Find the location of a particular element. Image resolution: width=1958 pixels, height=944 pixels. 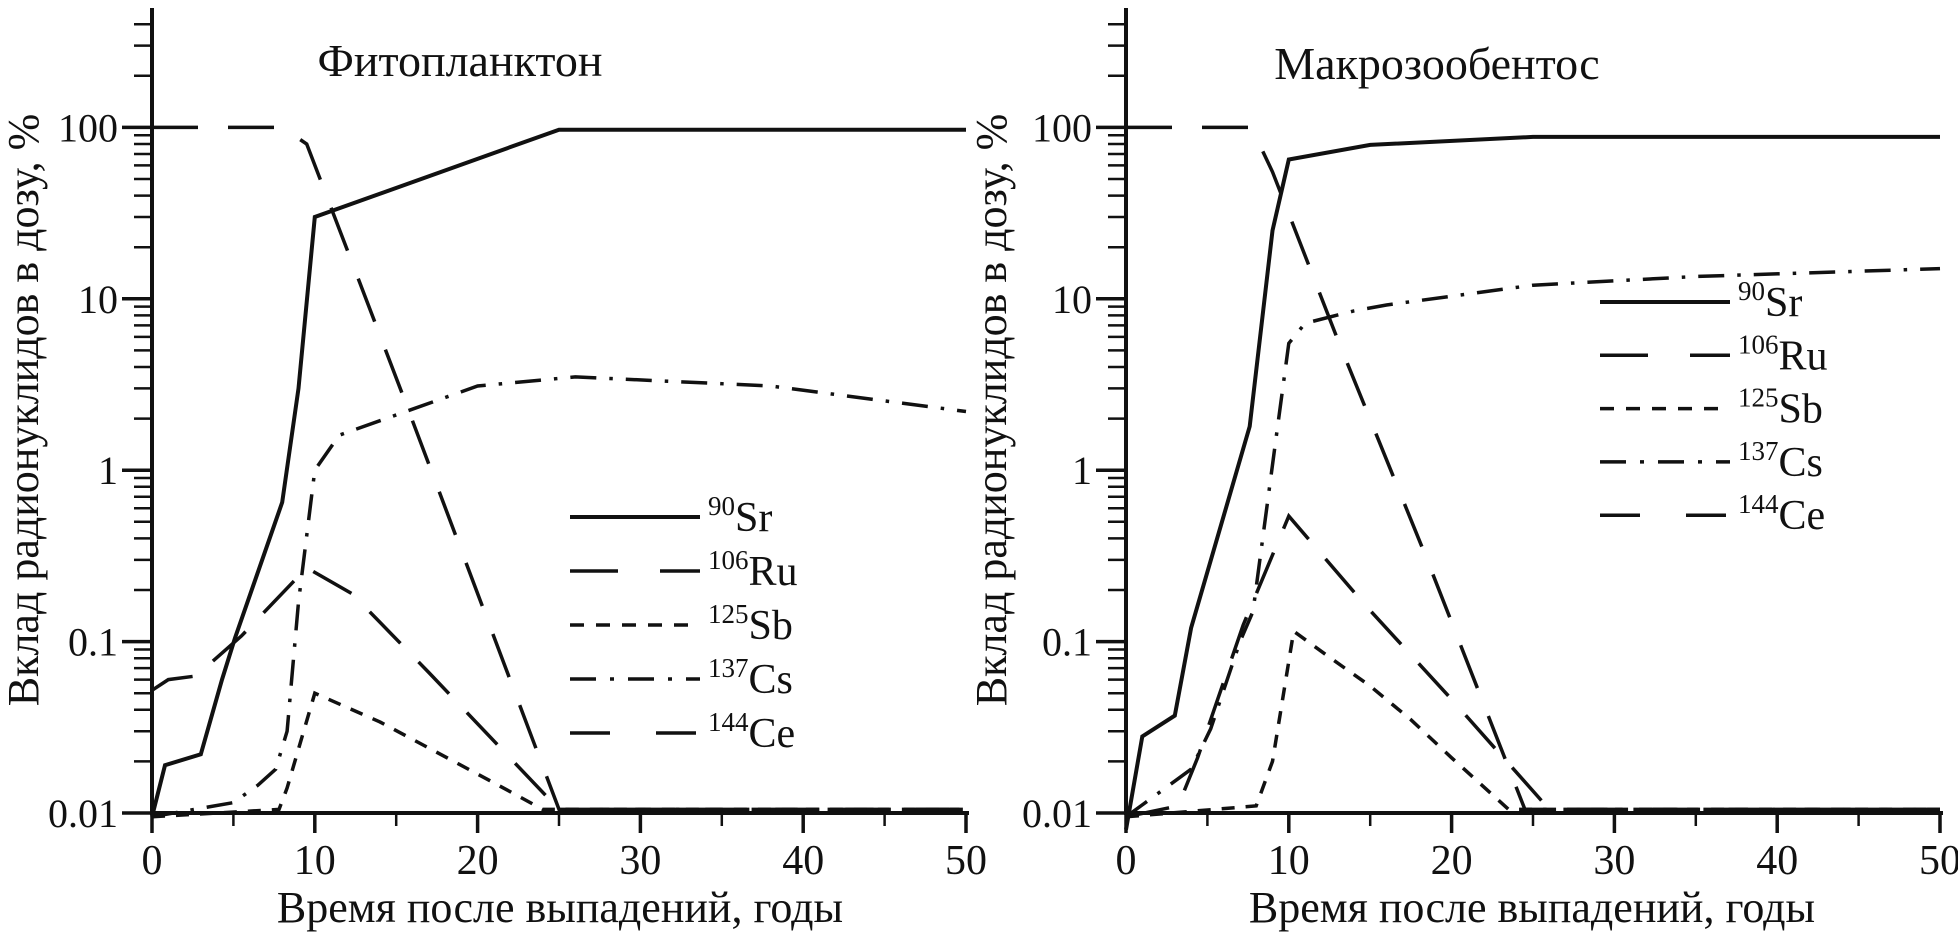

x-axis-title-left: Время после выпадений, годы is located at coordinates (560, 907).